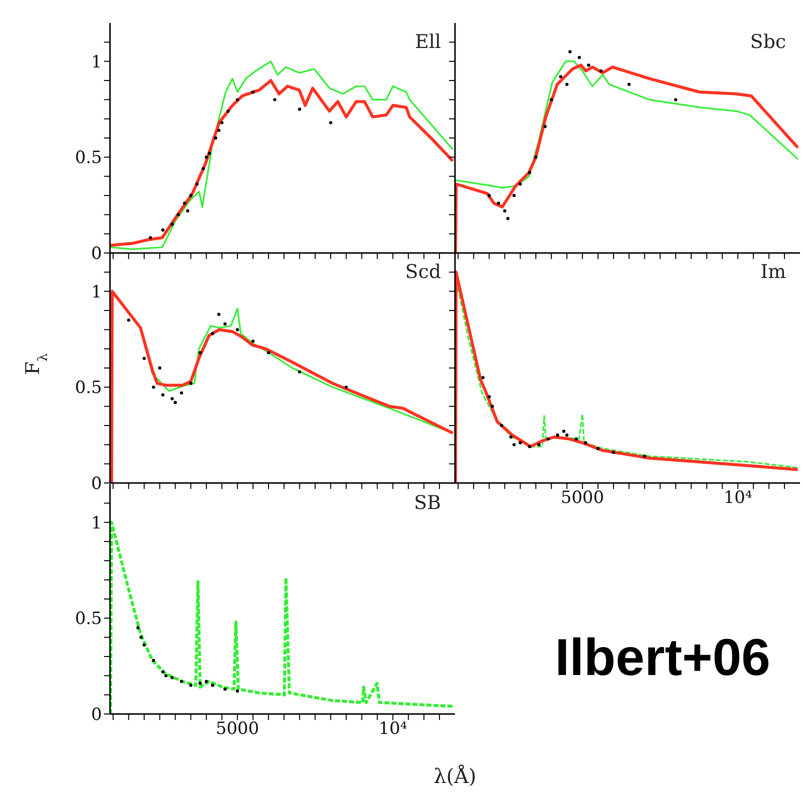 The width and height of the screenshot is (803, 796). What do you see at coordinates (427, 503) in the screenshot?
I see `chart-title: SB` at bounding box center [427, 503].